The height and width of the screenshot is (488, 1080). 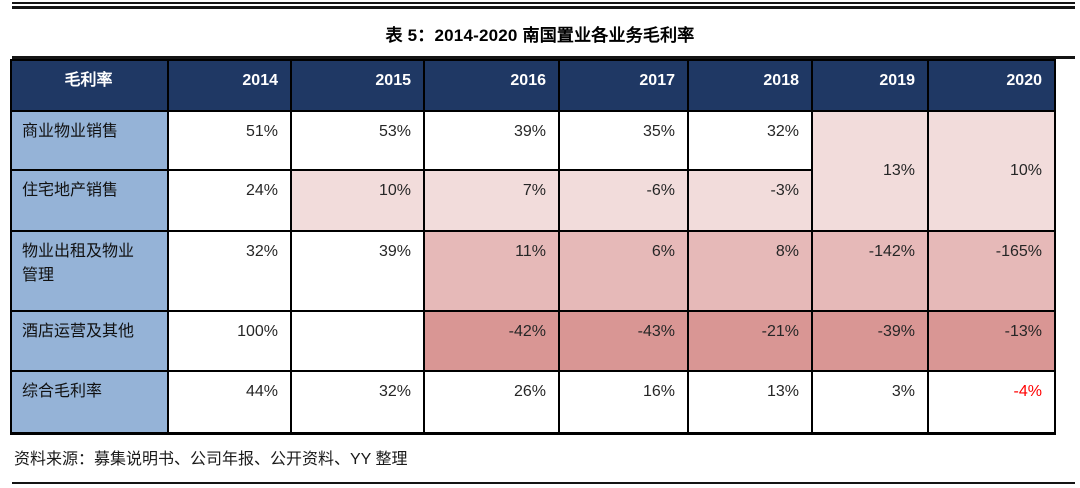 What do you see at coordinates (89, 200) in the screenshot?
I see `row-label-residential-property-sales: 住宅地产销售` at bounding box center [89, 200].